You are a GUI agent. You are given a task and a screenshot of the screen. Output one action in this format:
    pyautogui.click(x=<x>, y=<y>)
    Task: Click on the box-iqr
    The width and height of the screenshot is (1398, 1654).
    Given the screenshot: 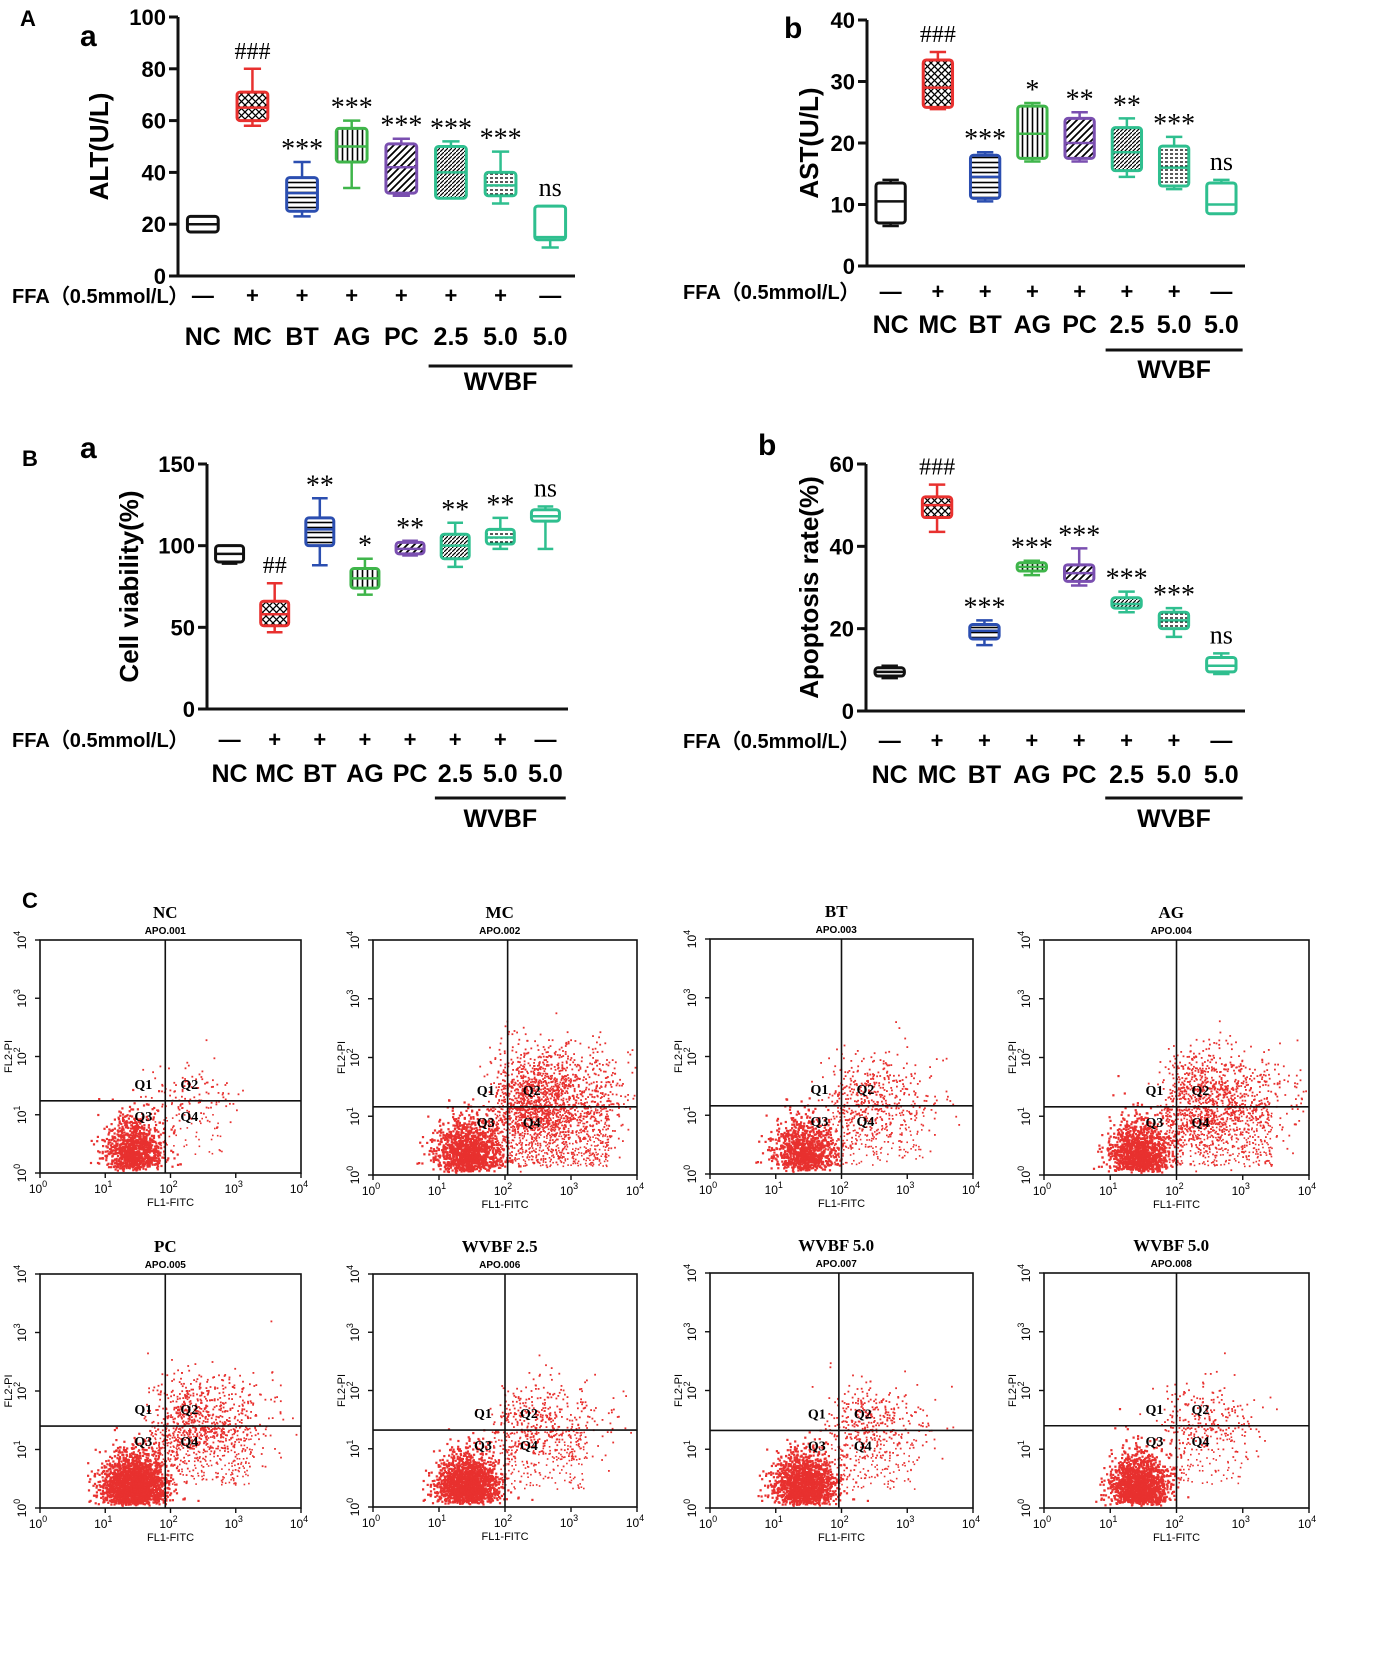 What is the action you would take?
    pyautogui.click(x=1127, y=149)
    